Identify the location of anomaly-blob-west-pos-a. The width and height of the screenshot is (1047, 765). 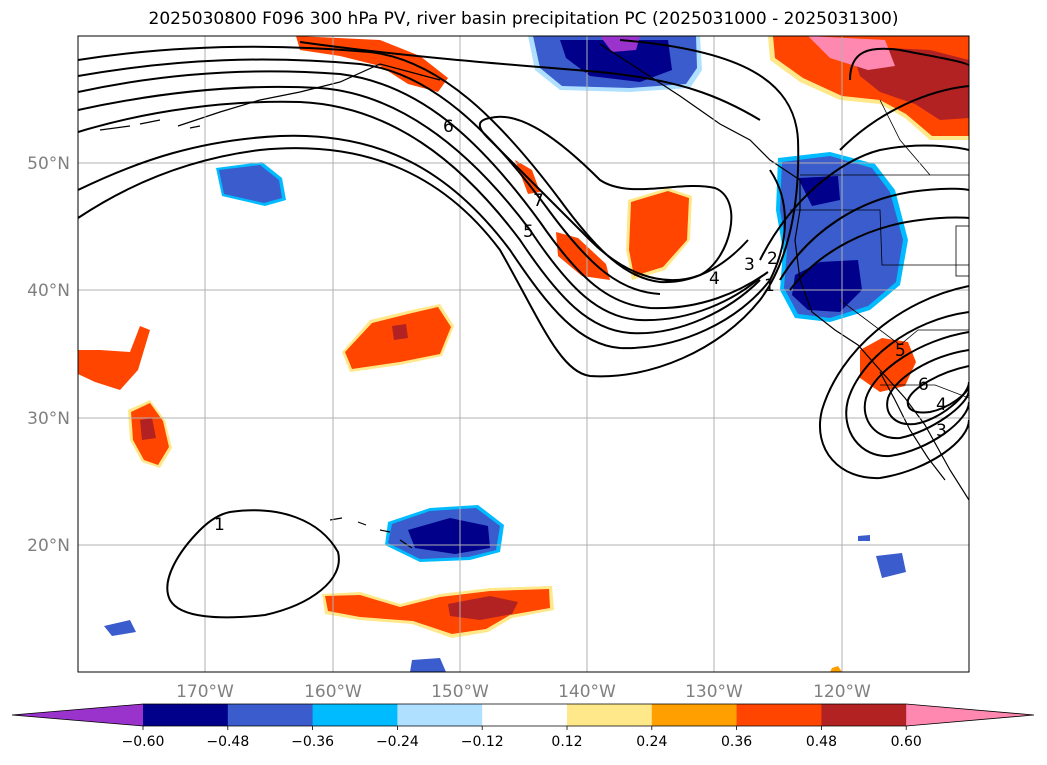
(114, 358).